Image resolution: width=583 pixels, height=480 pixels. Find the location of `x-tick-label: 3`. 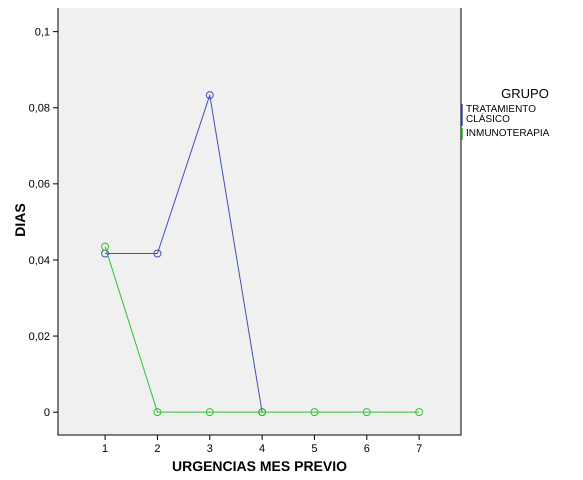

x-tick-label: 3 is located at coordinates (209, 449).